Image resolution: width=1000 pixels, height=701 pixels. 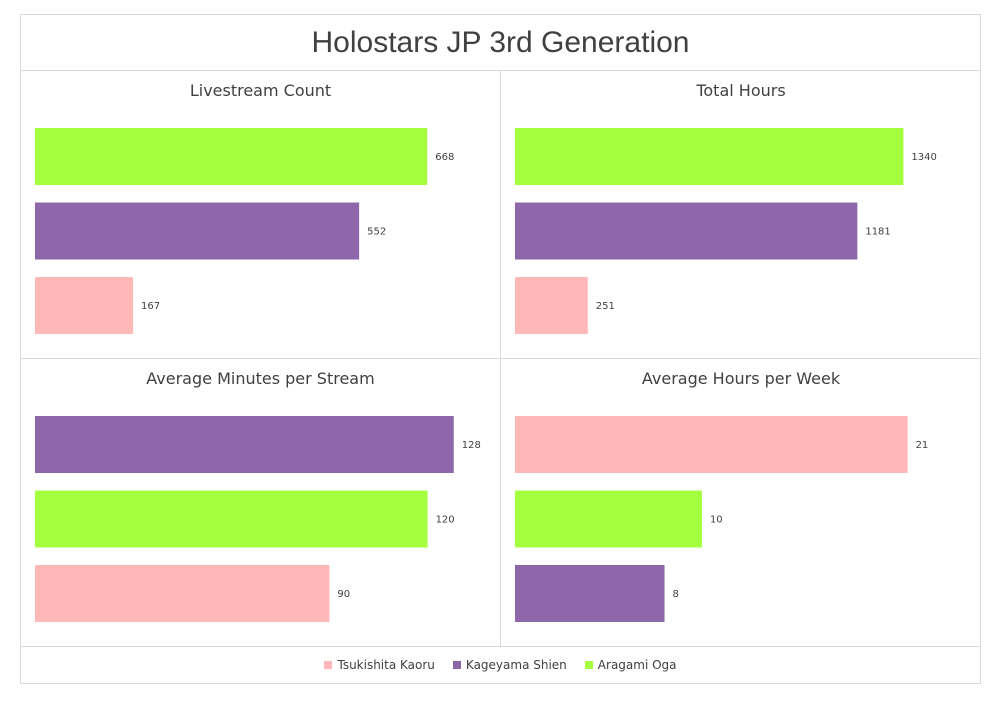 What do you see at coordinates (716, 520) in the screenshot?
I see `data-label: 10` at bounding box center [716, 520].